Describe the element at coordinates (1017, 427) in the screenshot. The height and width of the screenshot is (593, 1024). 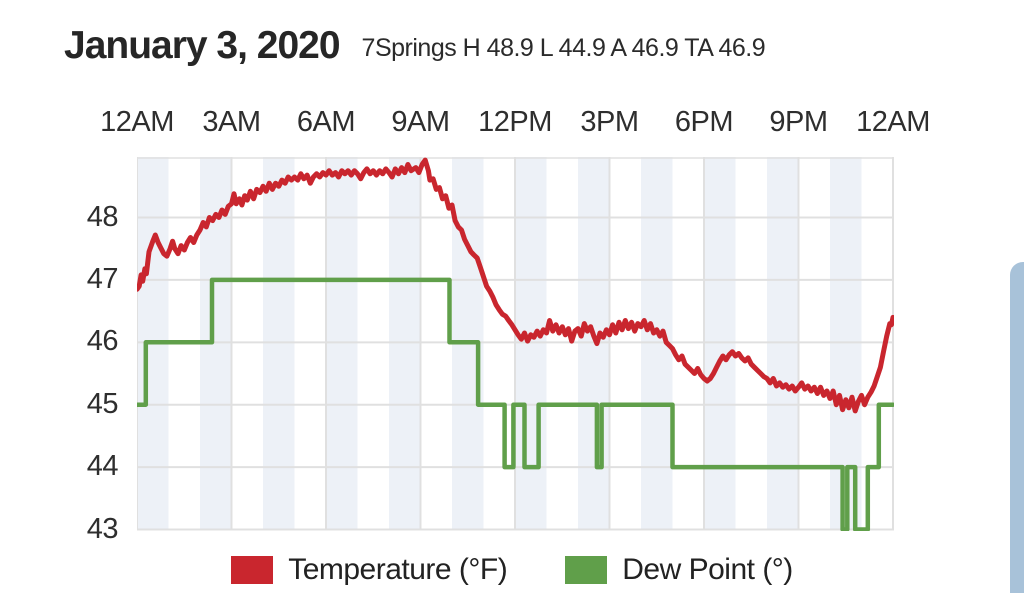
I see `next-card-edge` at that location.